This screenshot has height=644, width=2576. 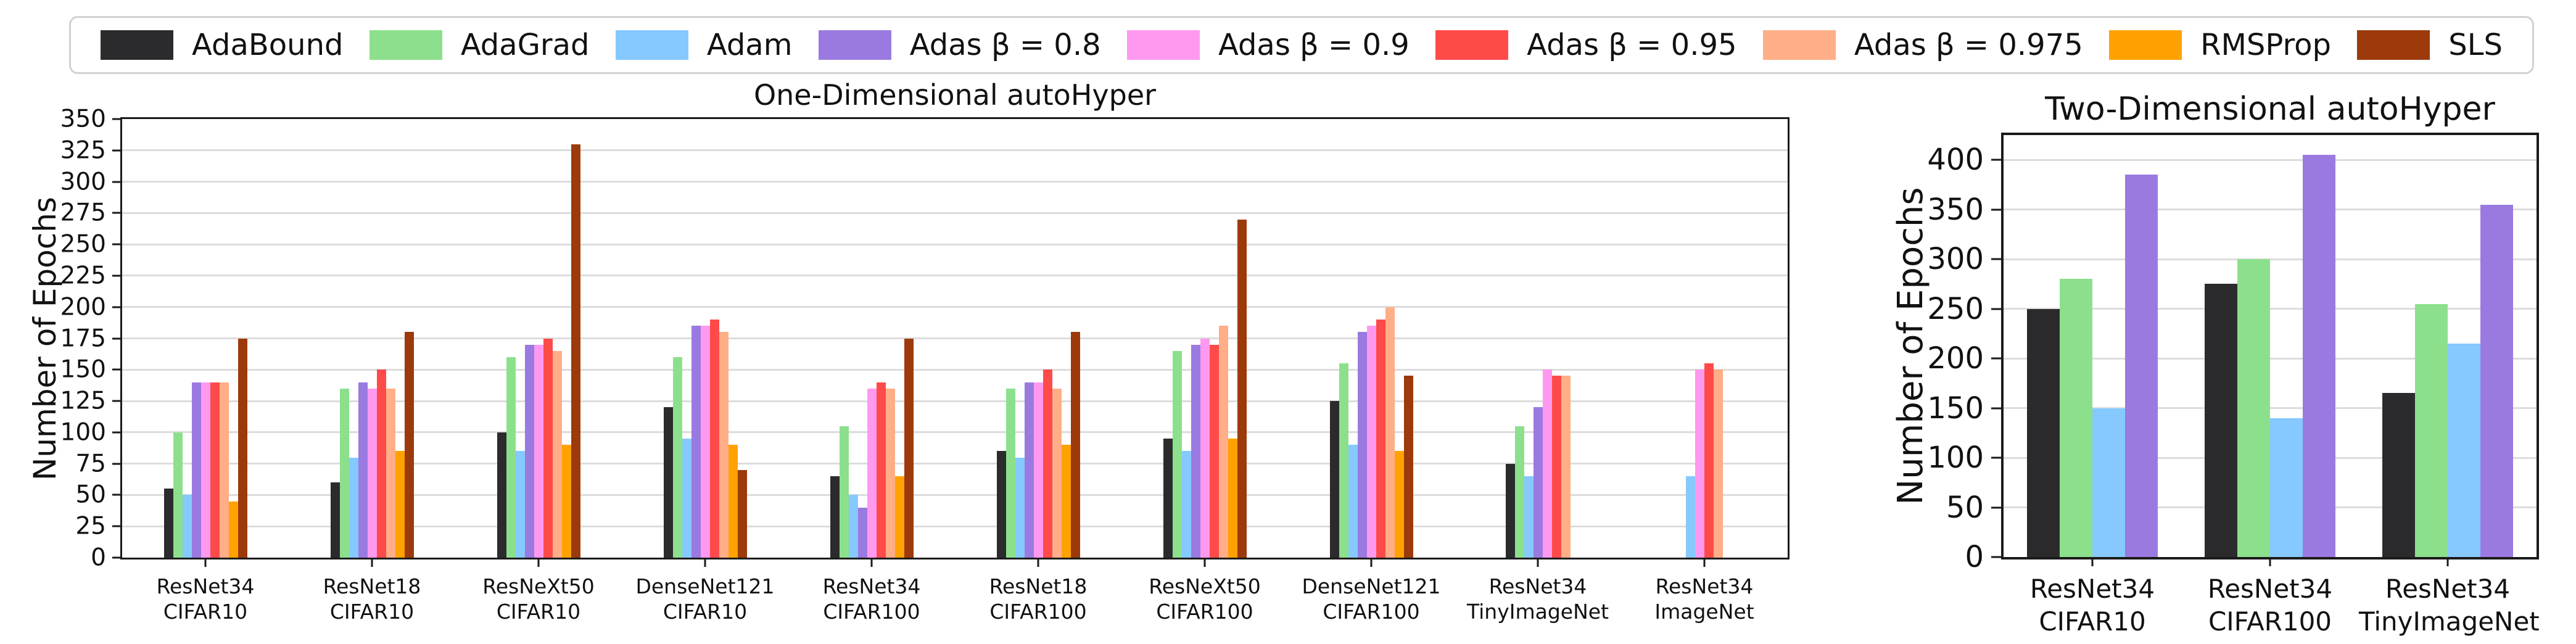 I want to click on legend-label: AdaBound, so click(x=268, y=45).